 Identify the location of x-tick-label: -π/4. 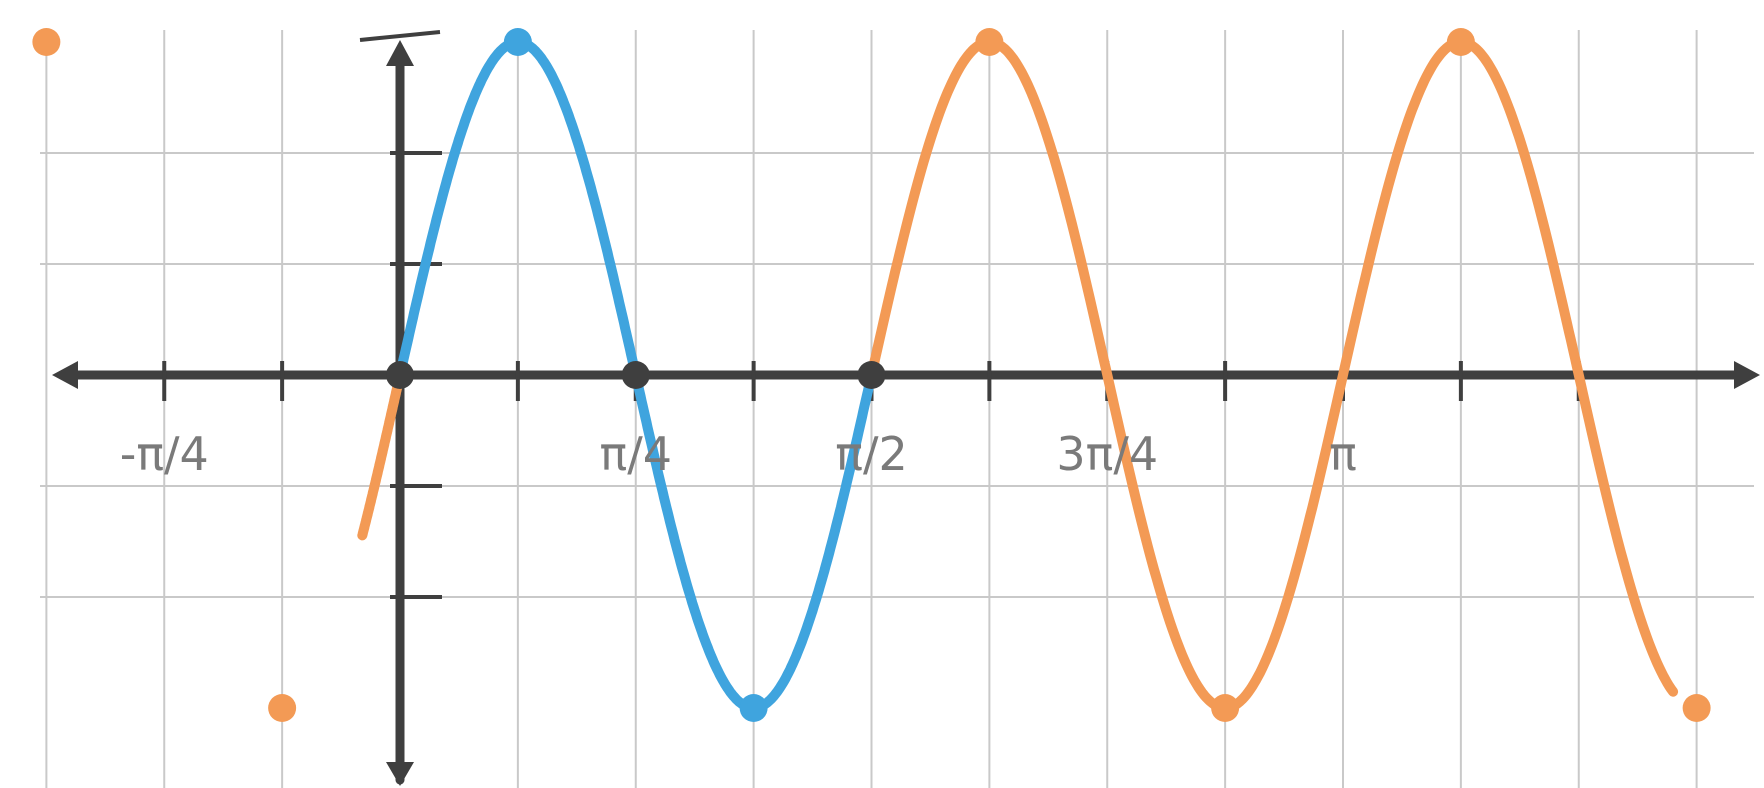
(164, 454).